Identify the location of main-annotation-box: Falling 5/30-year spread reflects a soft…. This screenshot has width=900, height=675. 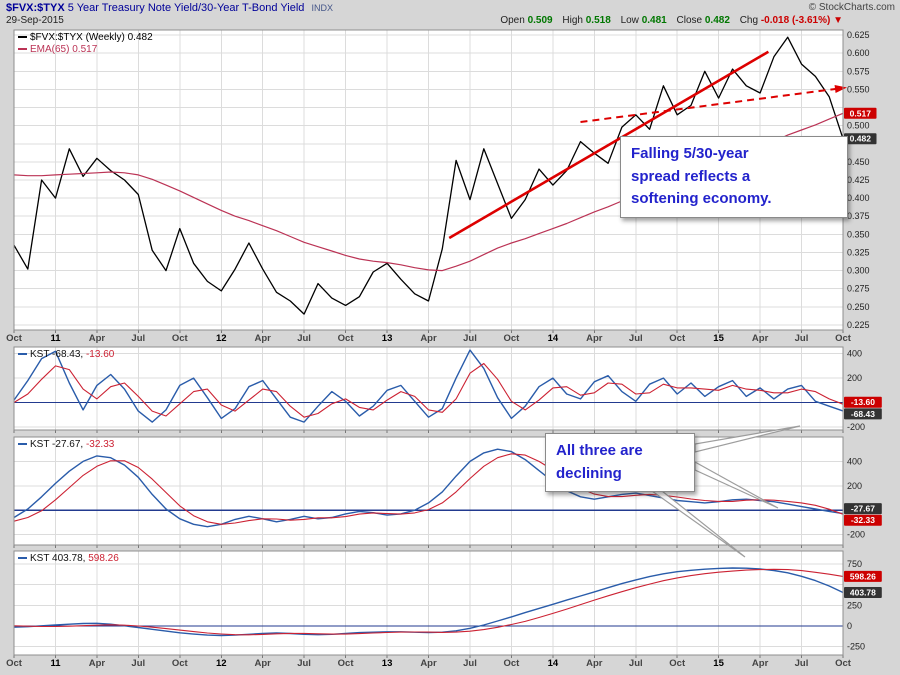
(734, 177).